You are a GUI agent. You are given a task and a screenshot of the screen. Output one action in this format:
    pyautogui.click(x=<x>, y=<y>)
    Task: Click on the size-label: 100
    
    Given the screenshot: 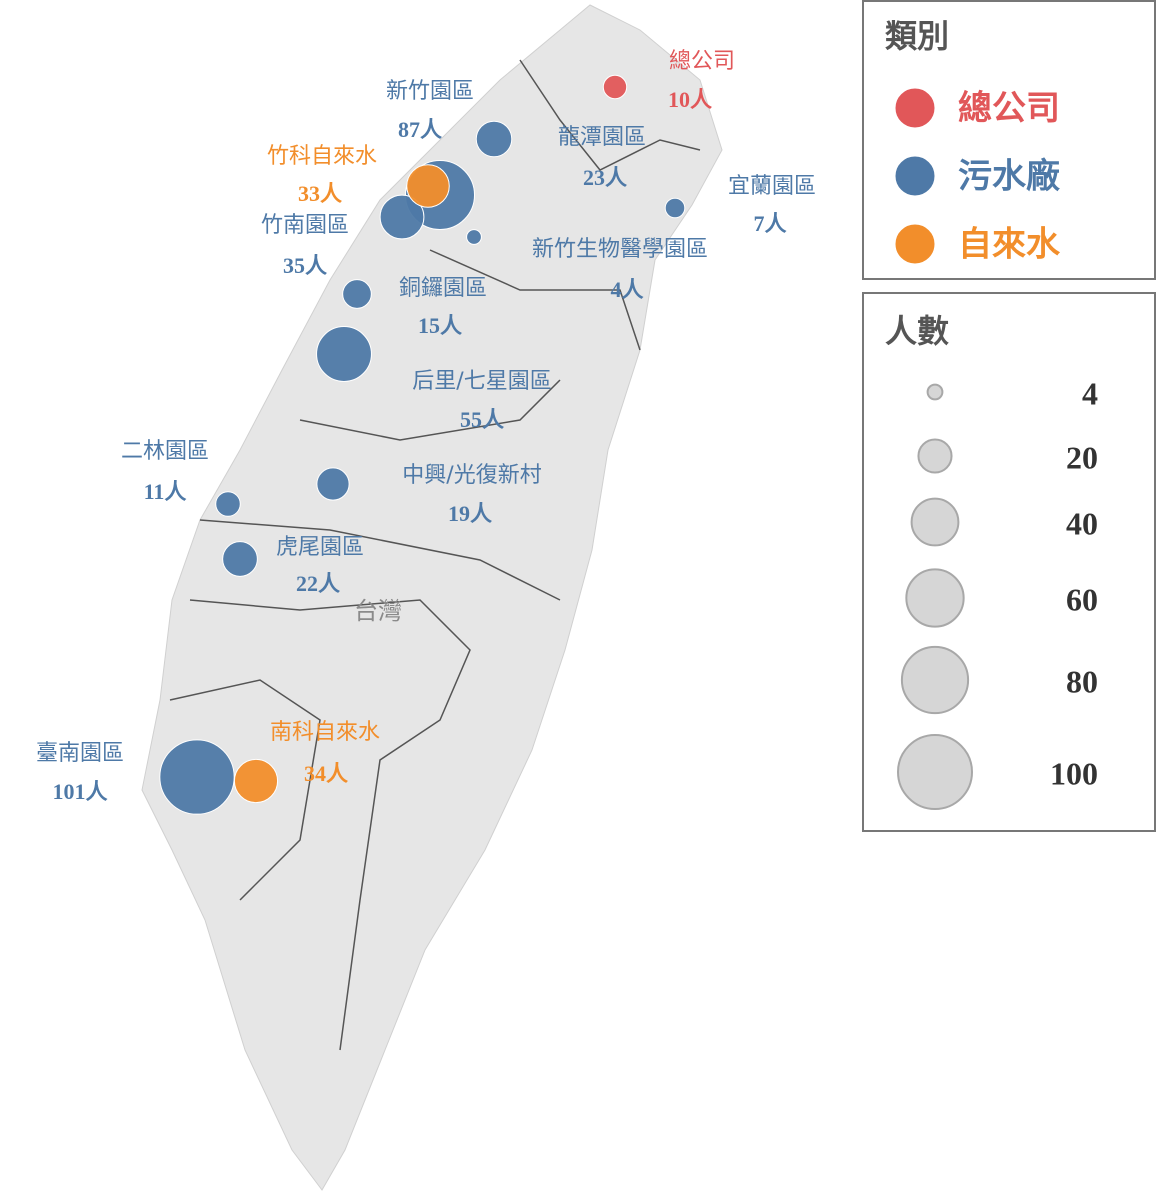 What is the action you would take?
    pyautogui.click(x=1074, y=773)
    